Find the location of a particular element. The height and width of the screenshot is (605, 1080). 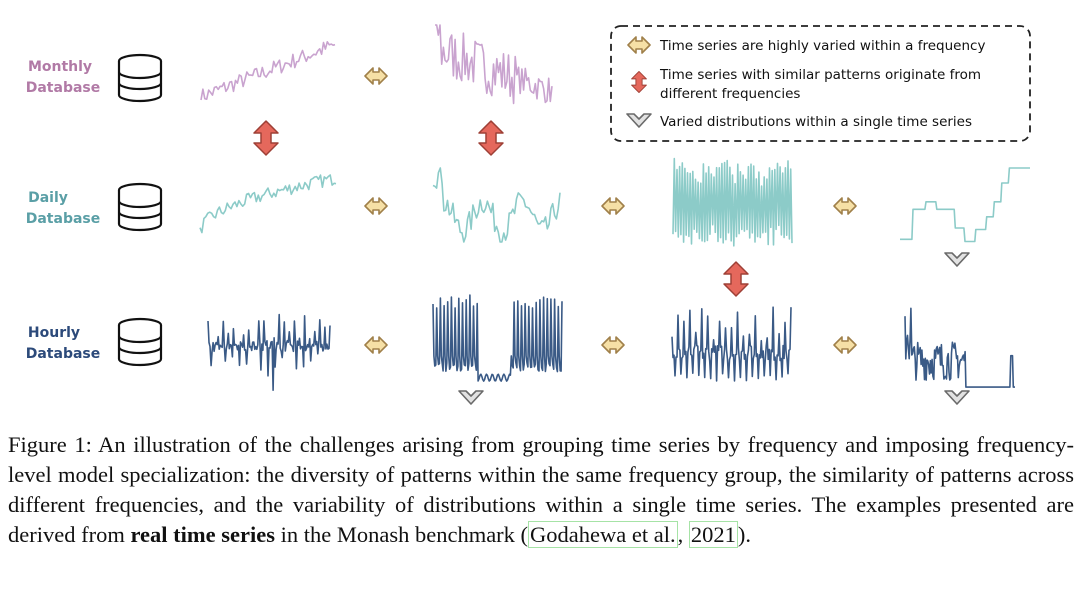

legend-box is located at coordinates (820, 83).